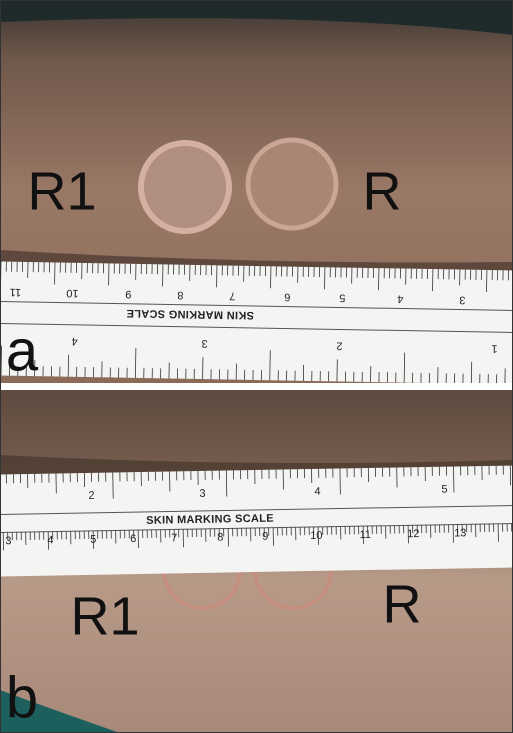 This screenshot has height=733, width=513. Describe the element at coordinates (60, 711) in the screenshot. I see `cloth-edge` at that location.